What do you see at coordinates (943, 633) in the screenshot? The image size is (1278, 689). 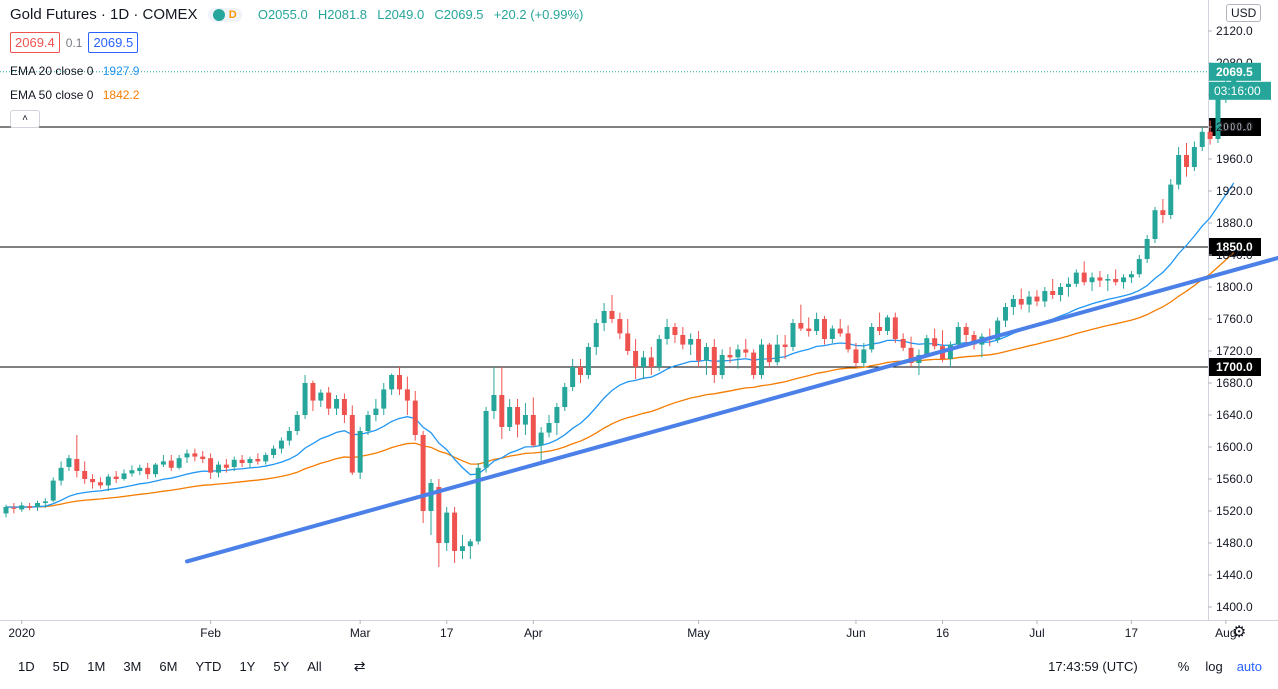 I see `time-tick-label: 16` at bounding box center [943, 633].